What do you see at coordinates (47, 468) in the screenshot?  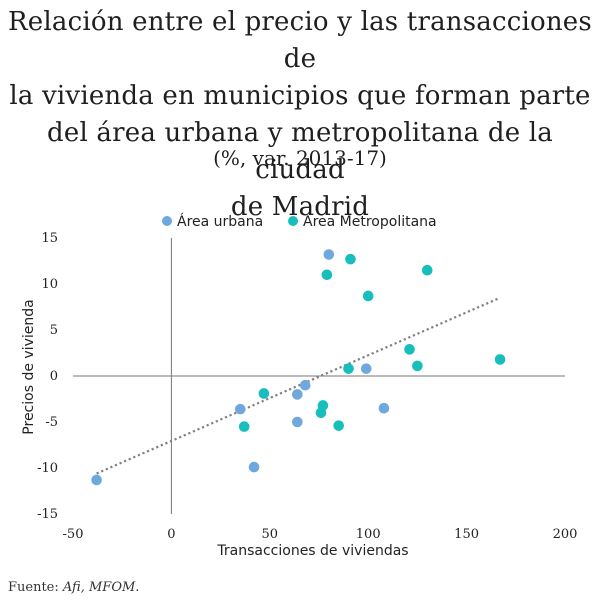 I see `y-tick-label: -10` at bounding box center [47, 468].